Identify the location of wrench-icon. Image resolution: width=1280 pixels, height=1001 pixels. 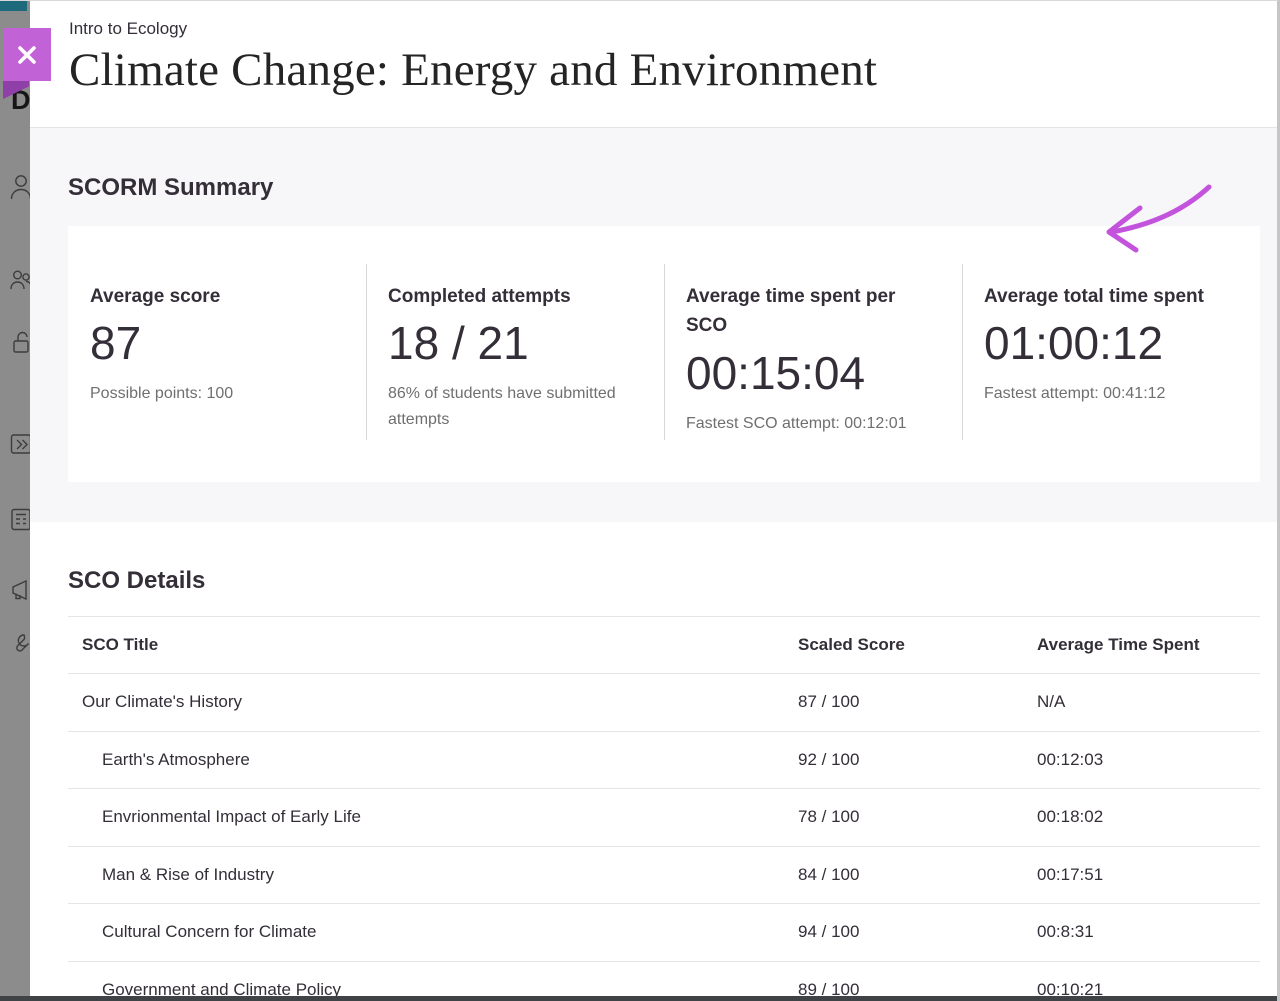
(19, 645).